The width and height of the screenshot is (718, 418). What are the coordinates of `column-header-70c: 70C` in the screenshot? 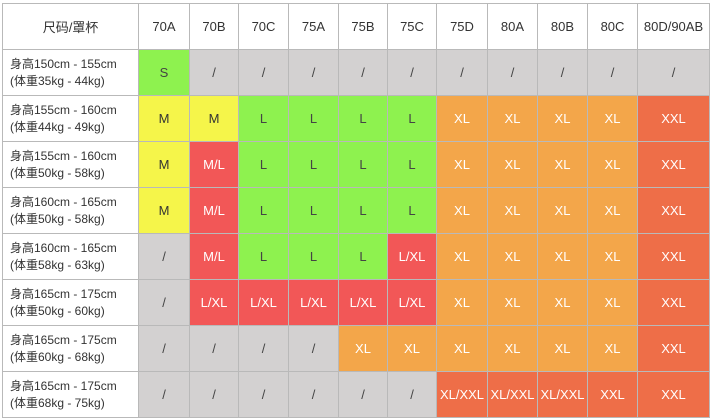 It's located at (263, 26).